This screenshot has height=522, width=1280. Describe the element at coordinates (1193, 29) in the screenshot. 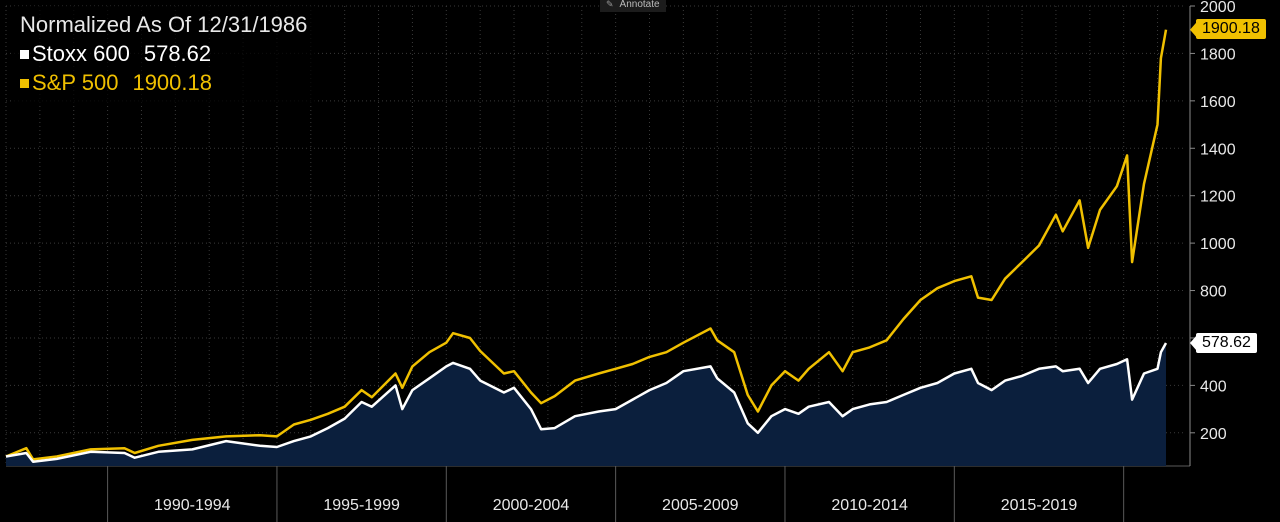

I see `last-value-pointer-sp500` at that location.